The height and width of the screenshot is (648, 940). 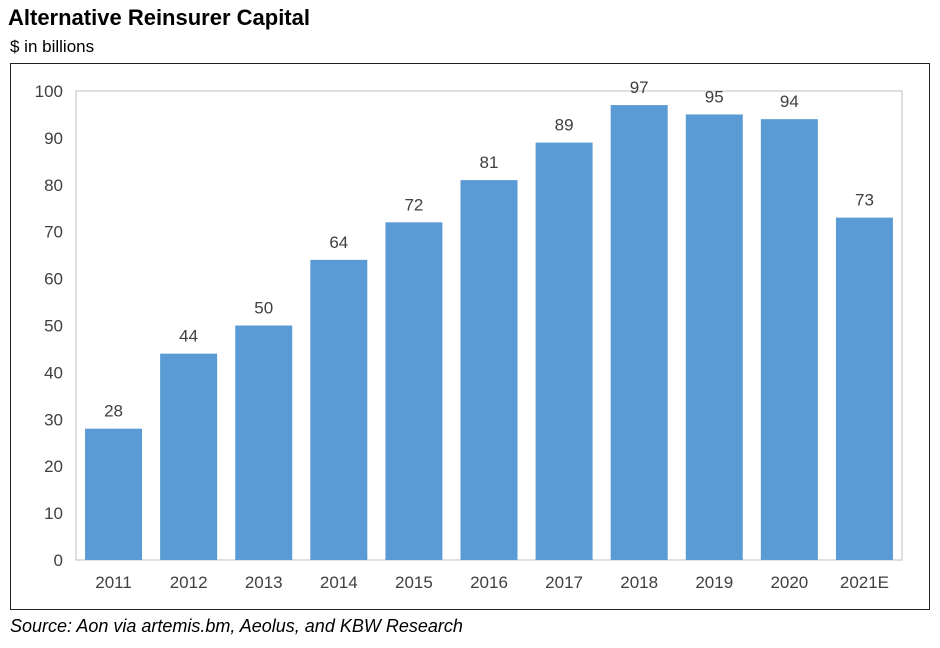 I want to click on x-tick-label: 2013, so click(x=264, y=582).